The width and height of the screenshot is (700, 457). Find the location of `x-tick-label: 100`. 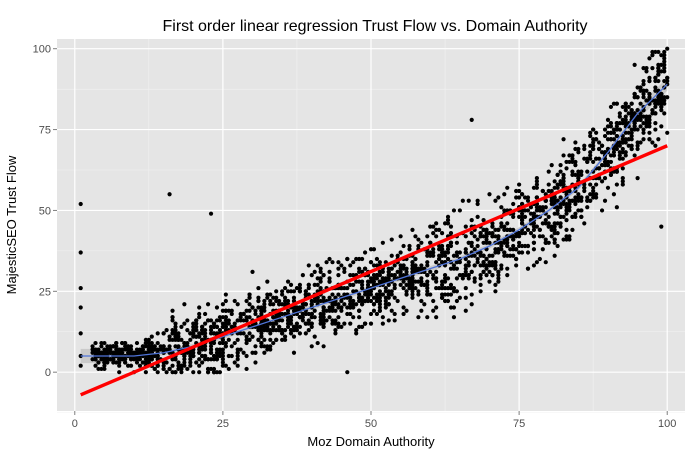

x-tick-label: 100 is located at coordinates (667, 424).